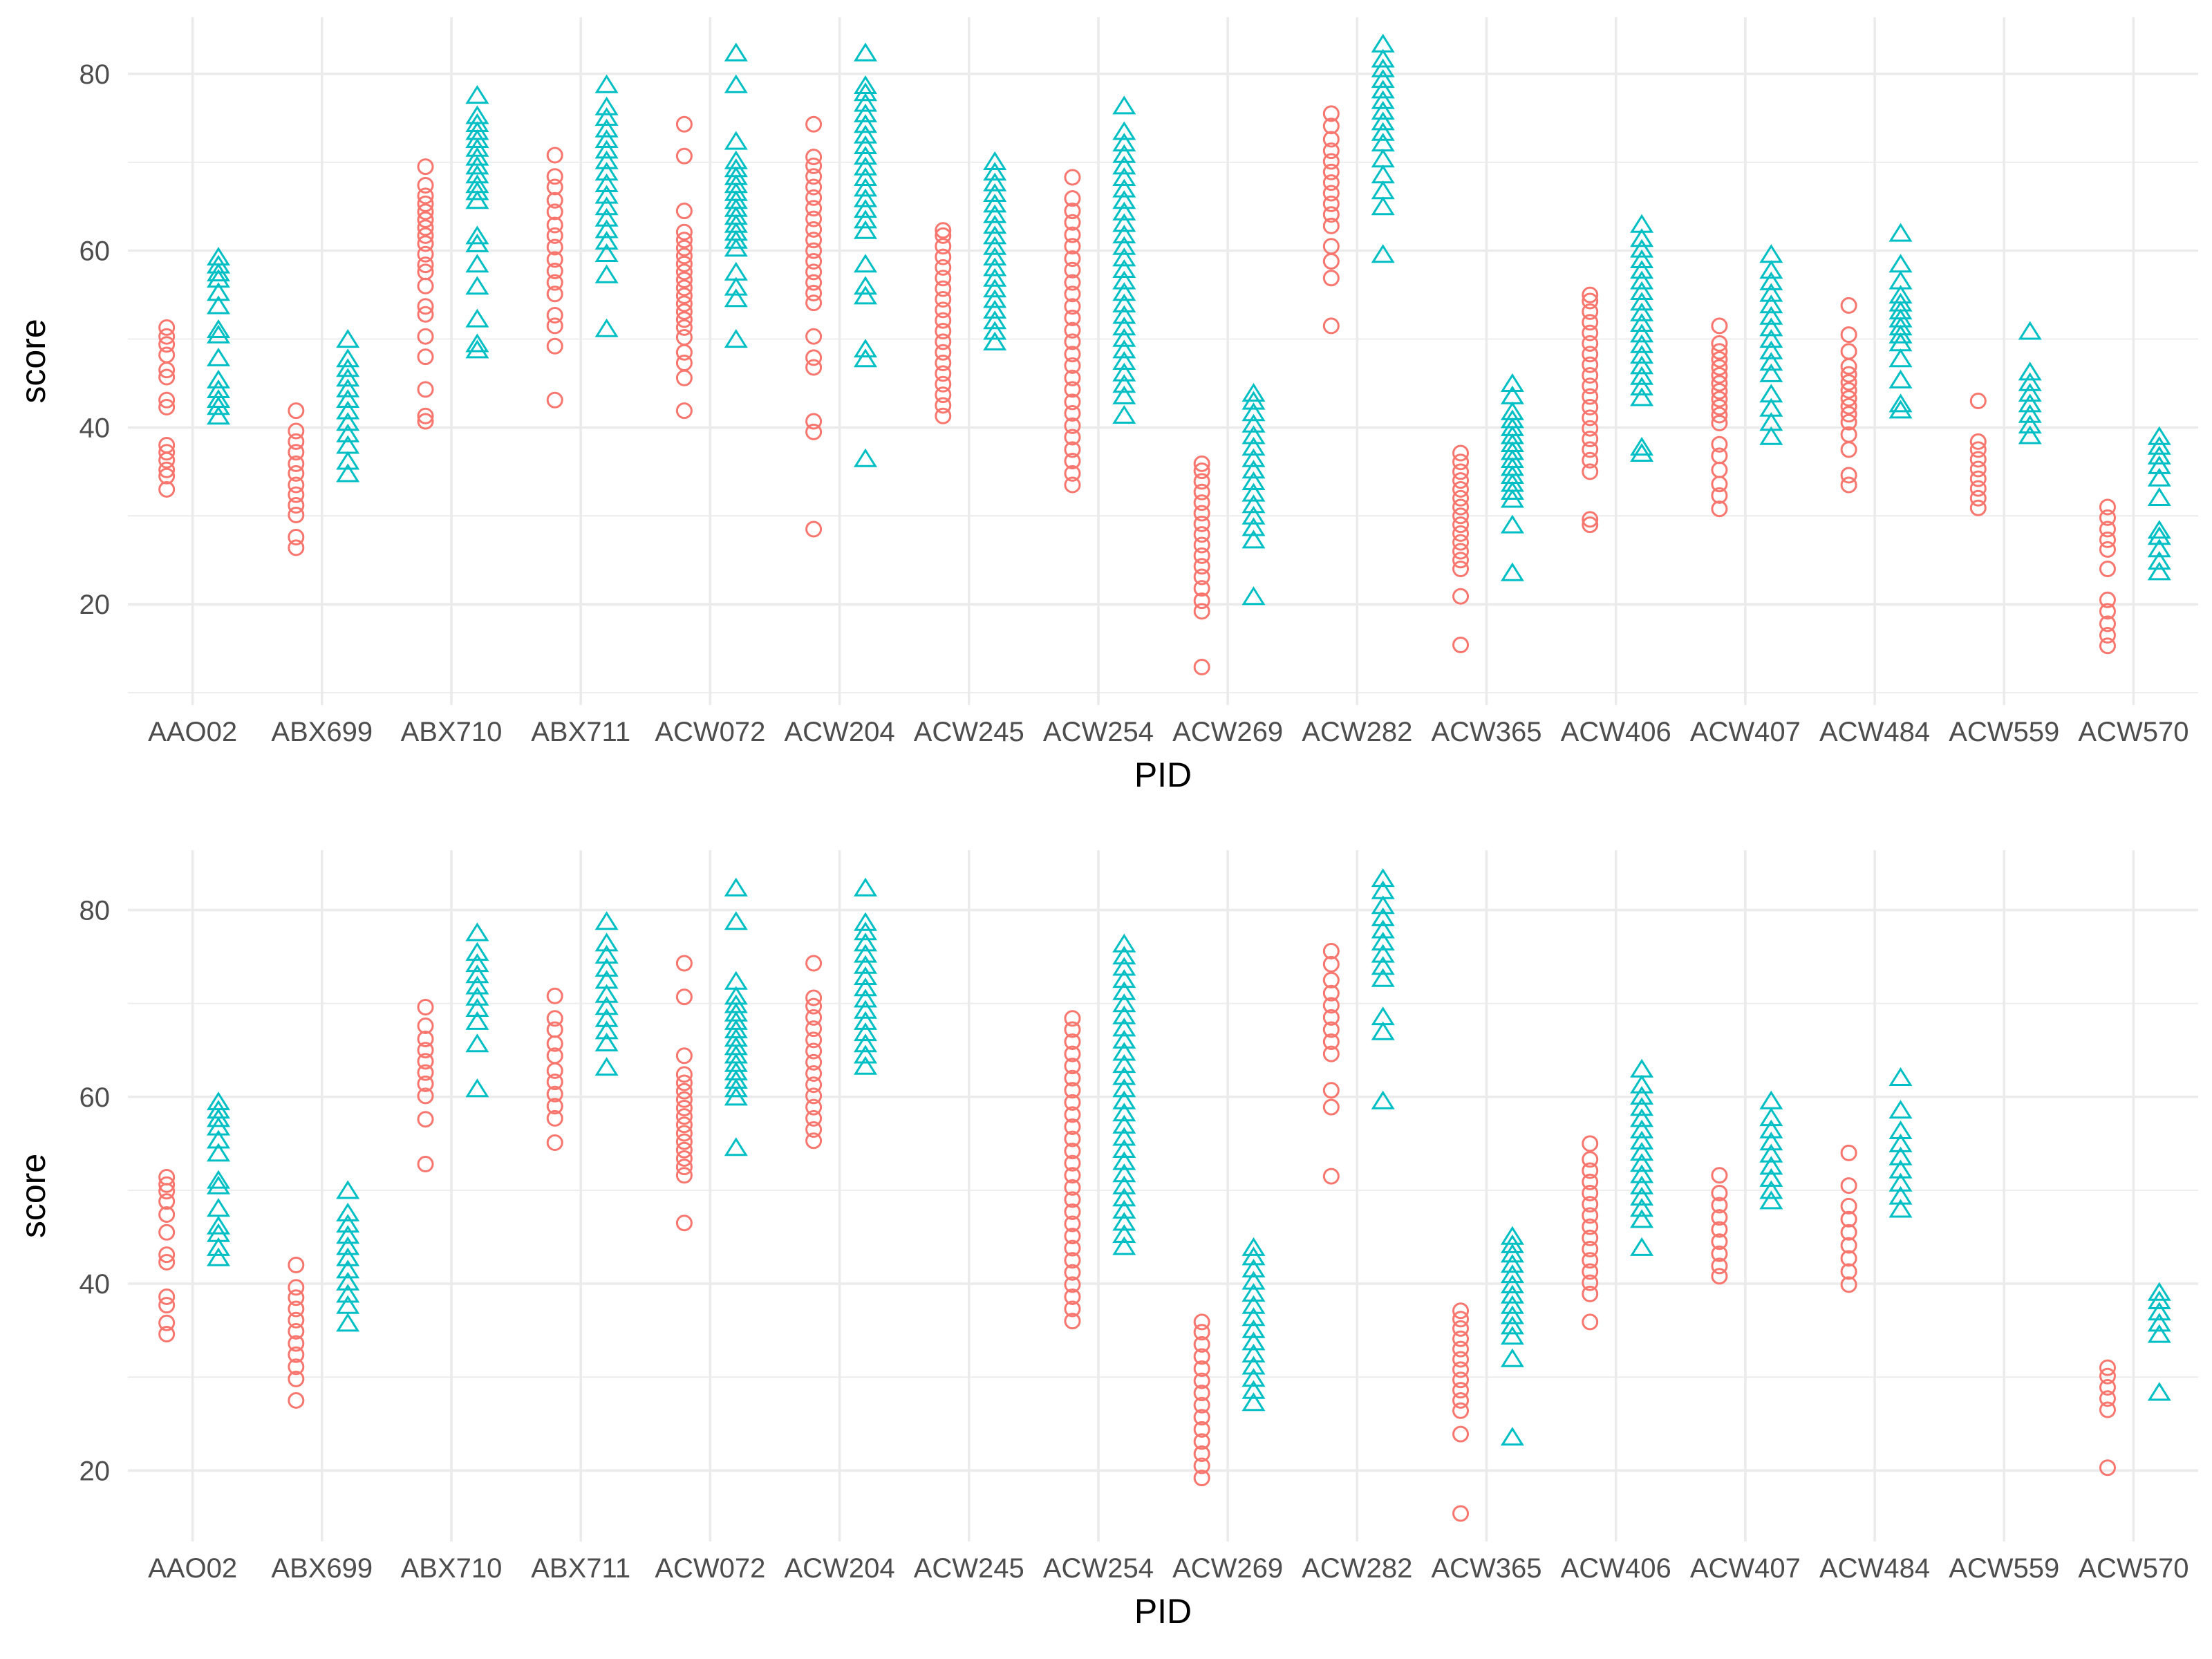 Image resolution: width=2212 pixels, height=1659 pixels. I want to click on y-tick-label: 80, so click(95, 74).